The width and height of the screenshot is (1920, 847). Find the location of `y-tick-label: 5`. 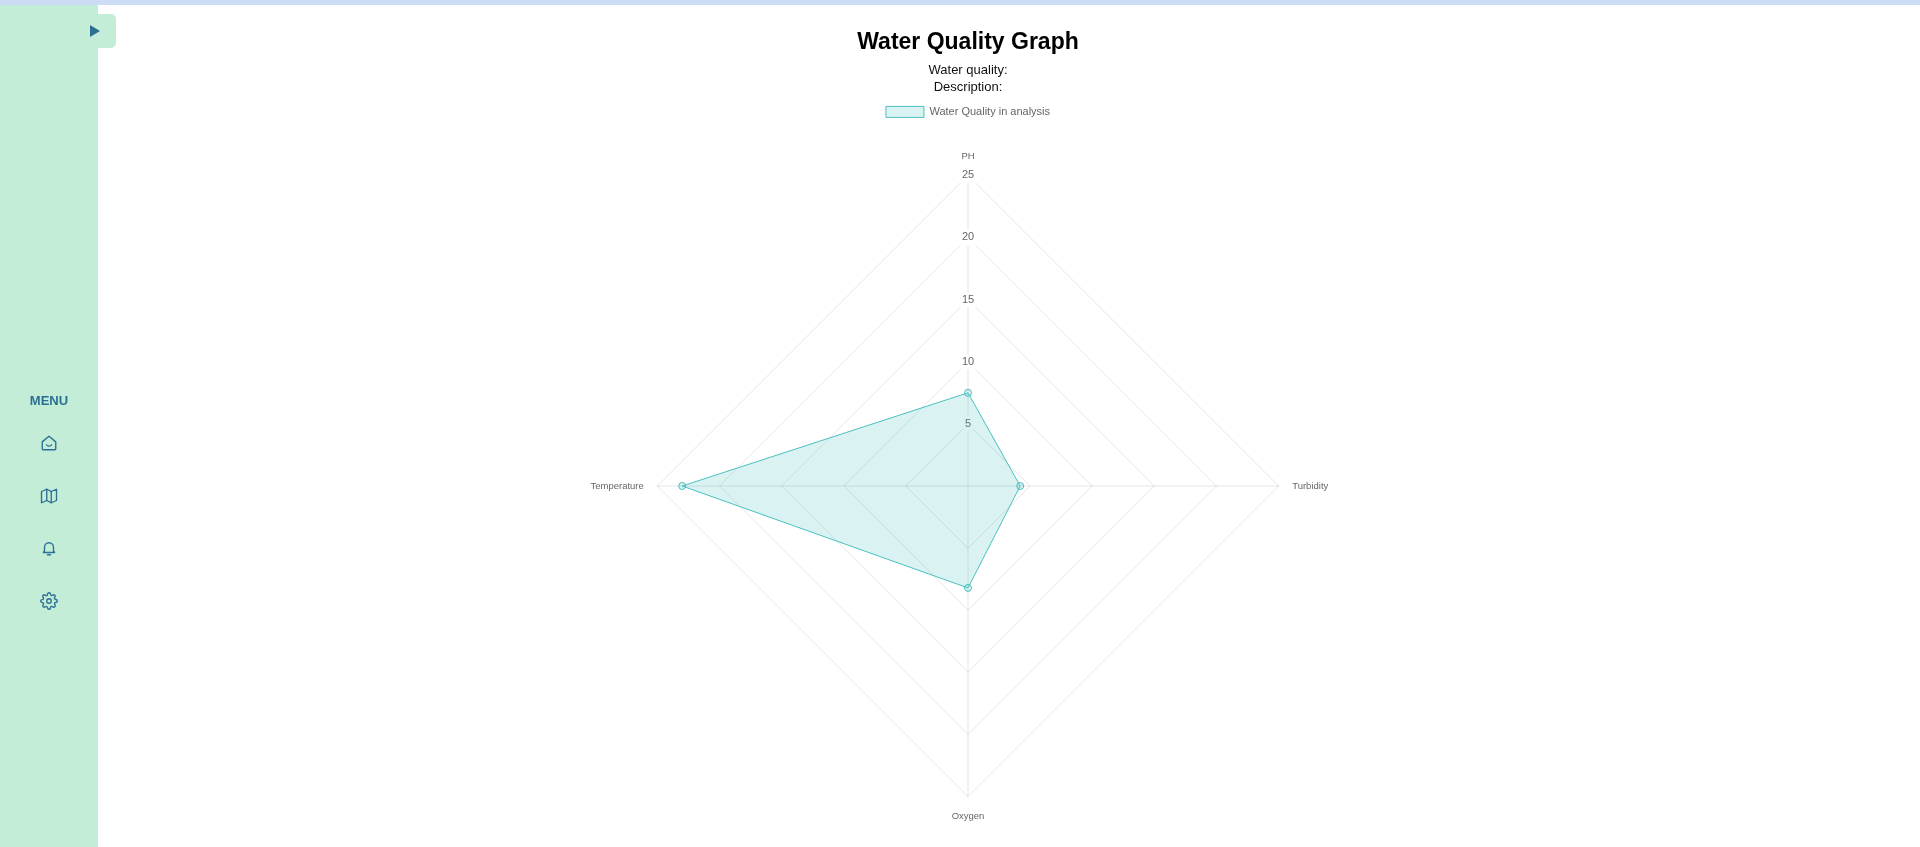

y-tick-label: 5 is located at coordinates (968, 422).